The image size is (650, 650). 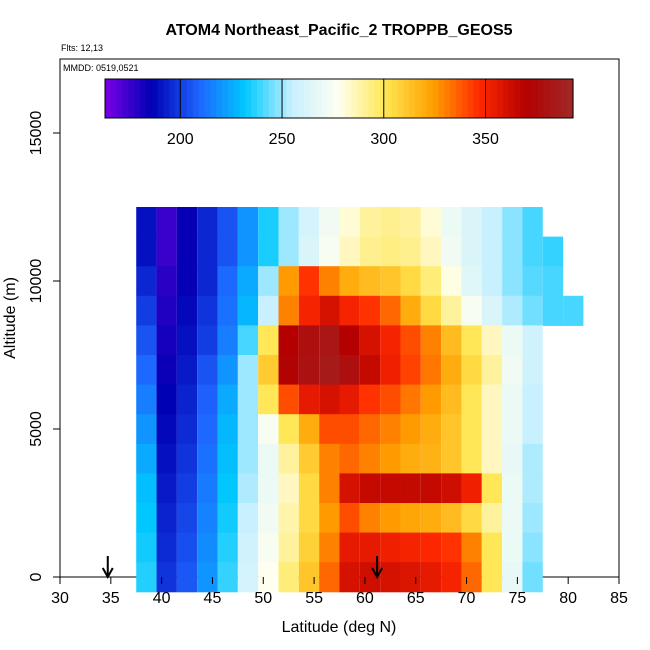 What do you see at coordinates (338, 30) in the screenshot?
I see `chart-title: ATOM4 Northeast_Pacific_2 TROPPB_GEOS5` at bounding box center [338, 30].